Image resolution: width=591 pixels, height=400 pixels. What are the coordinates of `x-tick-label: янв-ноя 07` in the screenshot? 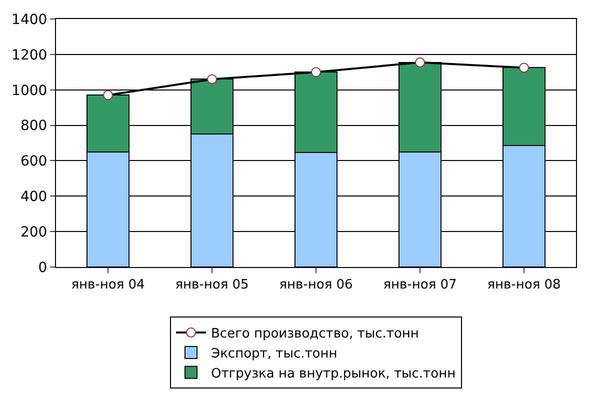 It's located at (420, 285).